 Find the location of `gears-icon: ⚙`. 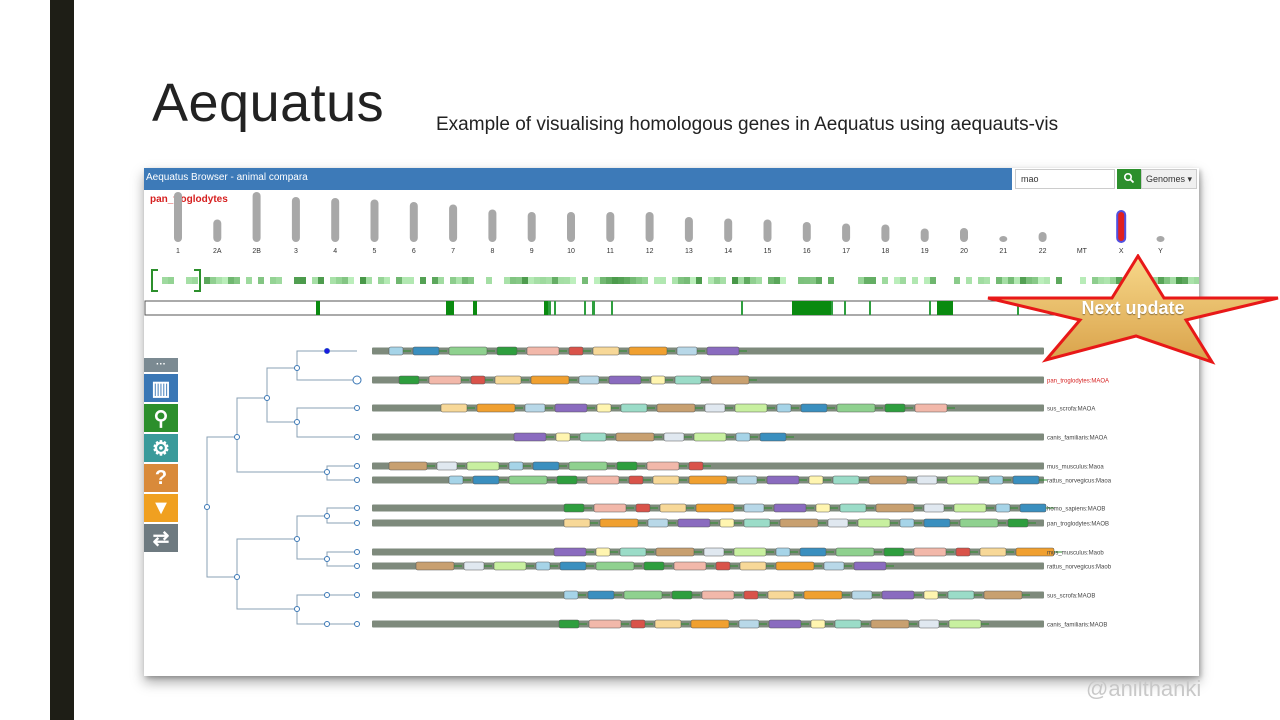

gears-icon: ⚙ is located at coordinates (161, 448).